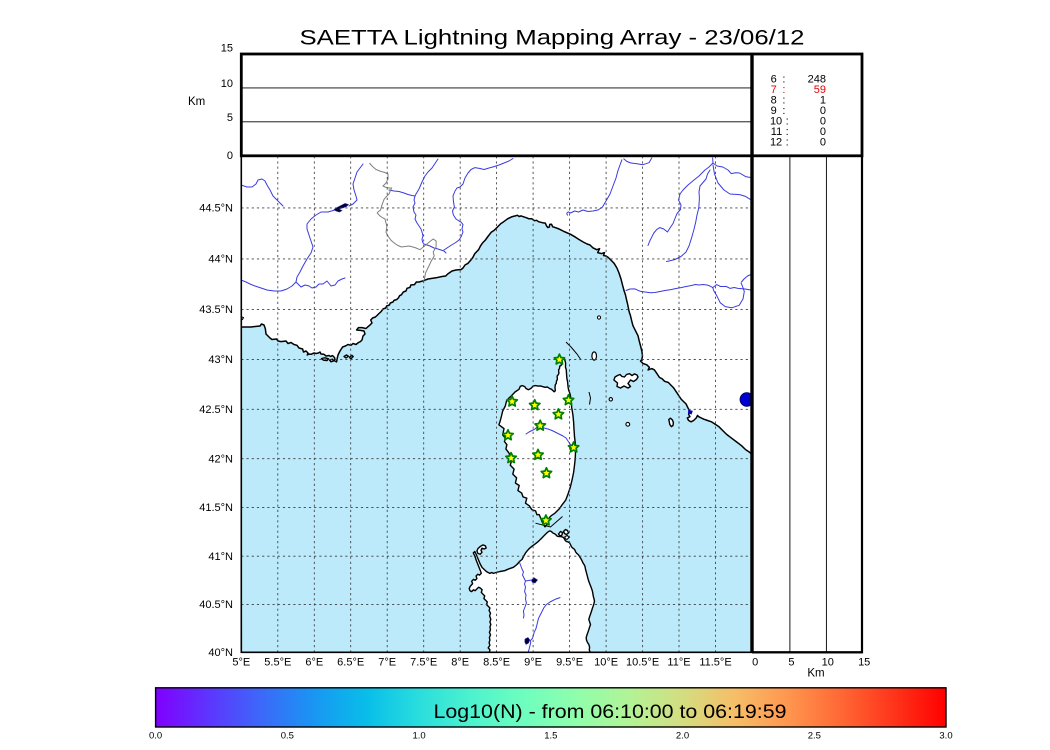 This screenshot has height=750, width=1050. I want to click on svg-text: 11, so click(776, 132).